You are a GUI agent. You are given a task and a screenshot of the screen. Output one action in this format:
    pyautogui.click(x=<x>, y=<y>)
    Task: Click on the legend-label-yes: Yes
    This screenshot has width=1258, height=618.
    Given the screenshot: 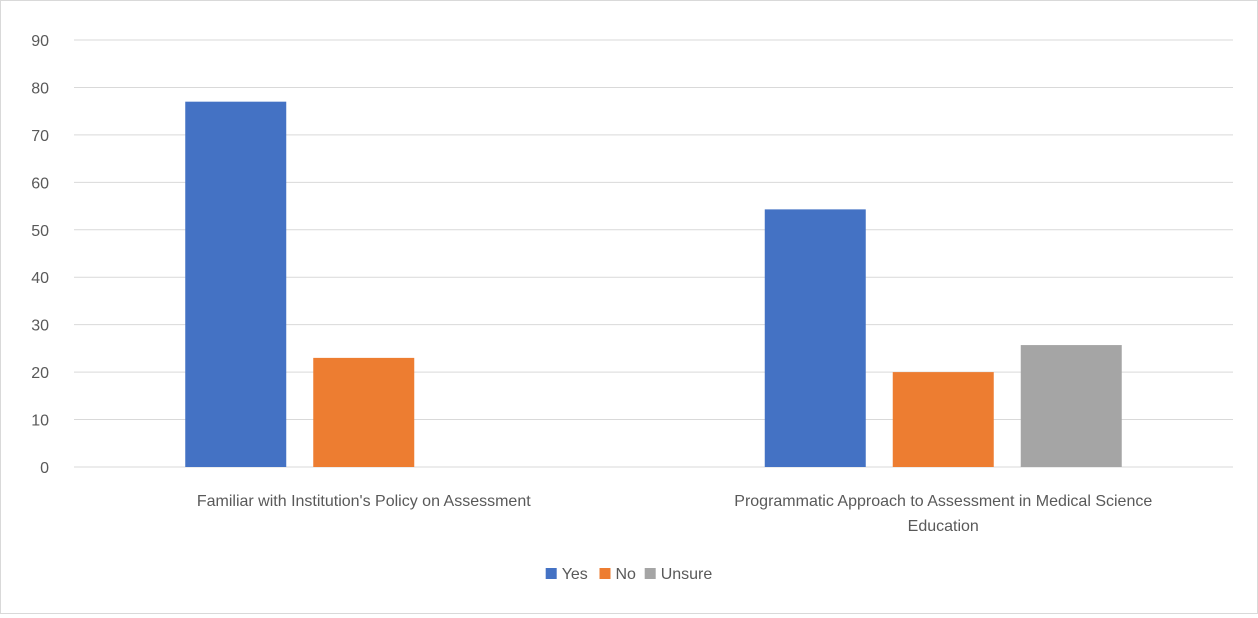 What is the action you would take?
    pyautogui.click(x=575, y=574)
    